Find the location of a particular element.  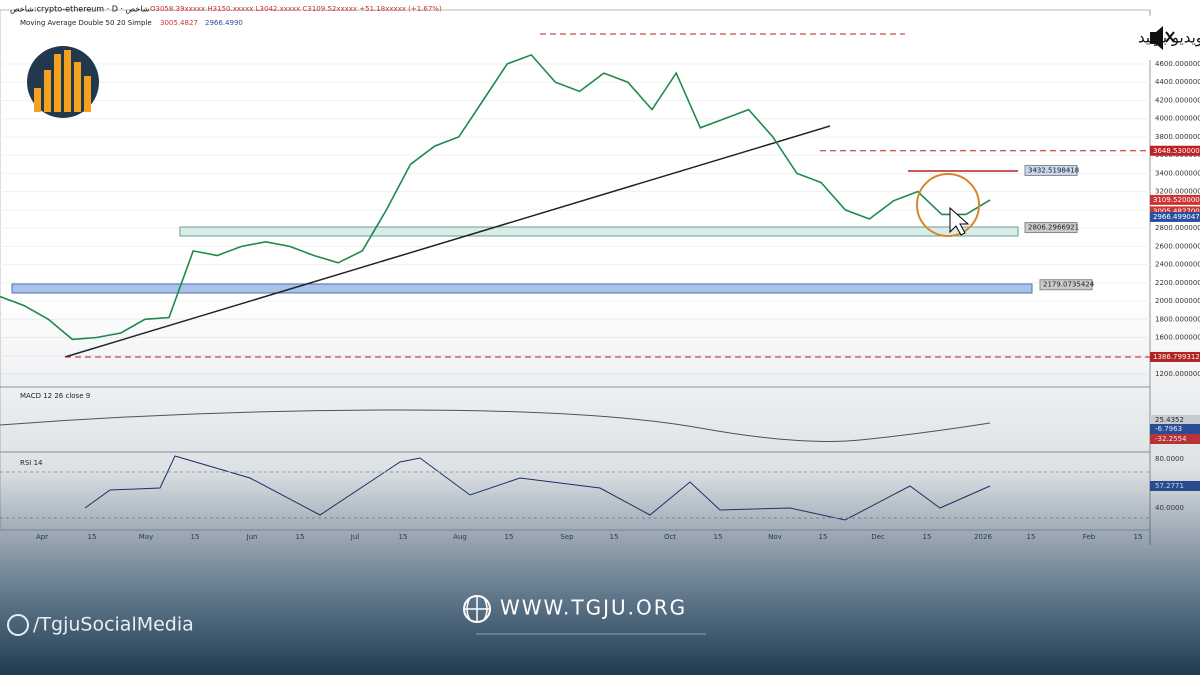

level-tag is located at coordinates (1175, 150).